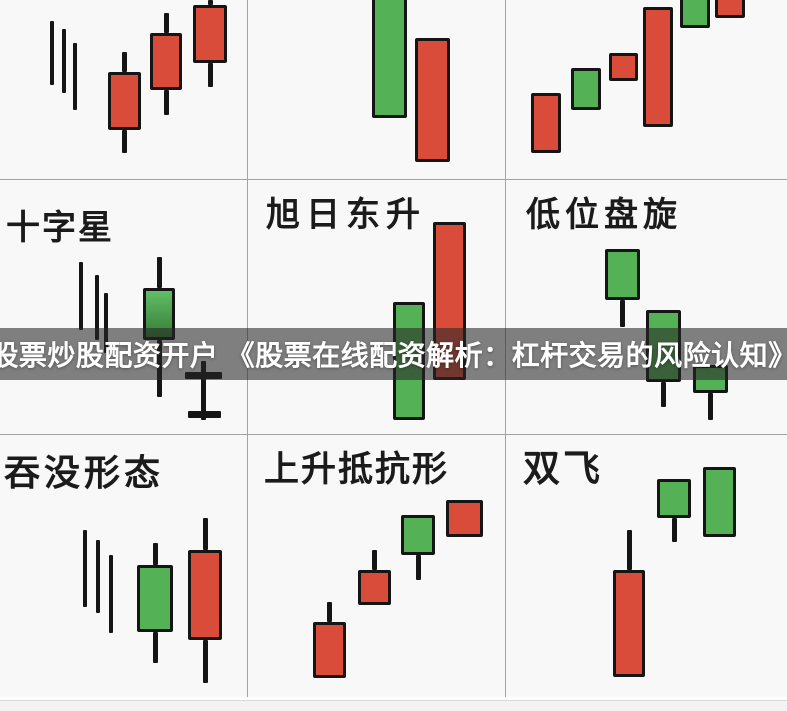  I want to click on pattern-label-low-hovering: 低位盘旋, so click(604, 215).